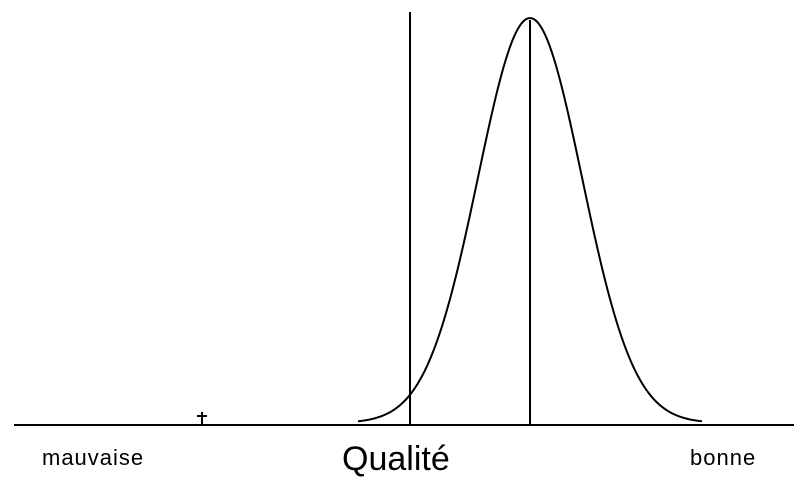  I want to click on axis-label-bad: mauvaise, so click(93, 457).